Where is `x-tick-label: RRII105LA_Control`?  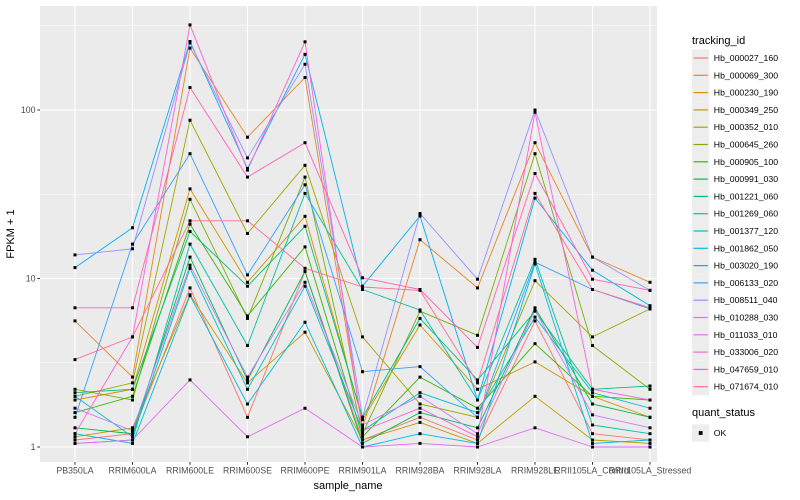
x-tick-label: RRII105LA_Control is located at coordinates (592, 471).